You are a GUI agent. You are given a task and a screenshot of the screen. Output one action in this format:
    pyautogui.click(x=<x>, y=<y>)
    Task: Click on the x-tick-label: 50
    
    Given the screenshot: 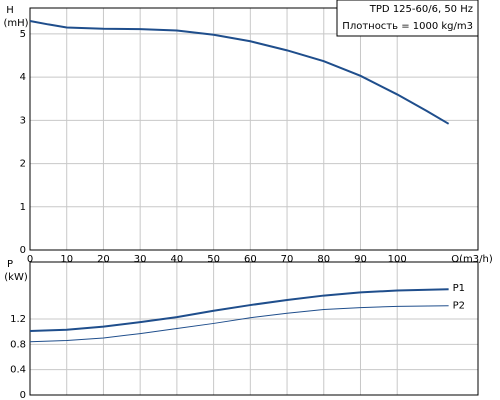 What is the action you would take?
    pyautogui.click(x=213, y=259)
    